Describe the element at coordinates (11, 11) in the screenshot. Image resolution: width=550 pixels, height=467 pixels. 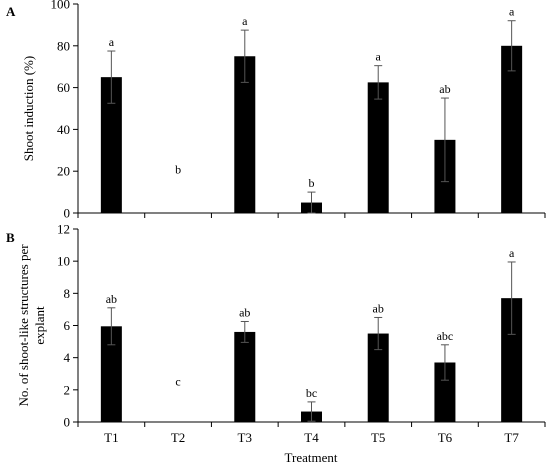
I see `panel-label: A` at that location.